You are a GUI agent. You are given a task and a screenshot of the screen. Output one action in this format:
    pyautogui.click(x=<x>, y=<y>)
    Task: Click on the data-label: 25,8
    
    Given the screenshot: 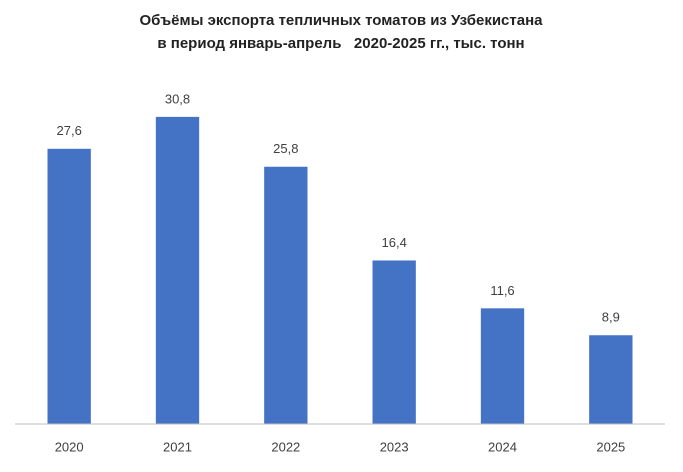 What is the action you would take?
    pyautogui.click(x=285, y=148)
    